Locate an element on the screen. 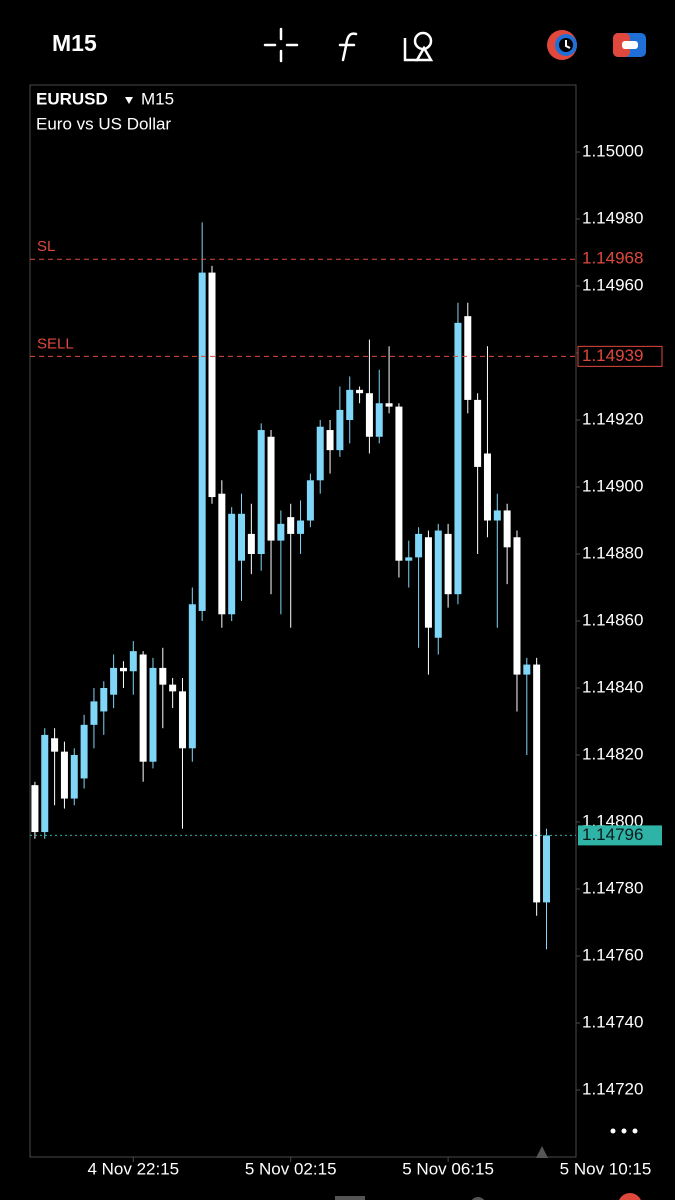  price-line-label: 1.14939 is located at coordinates (612, 355).